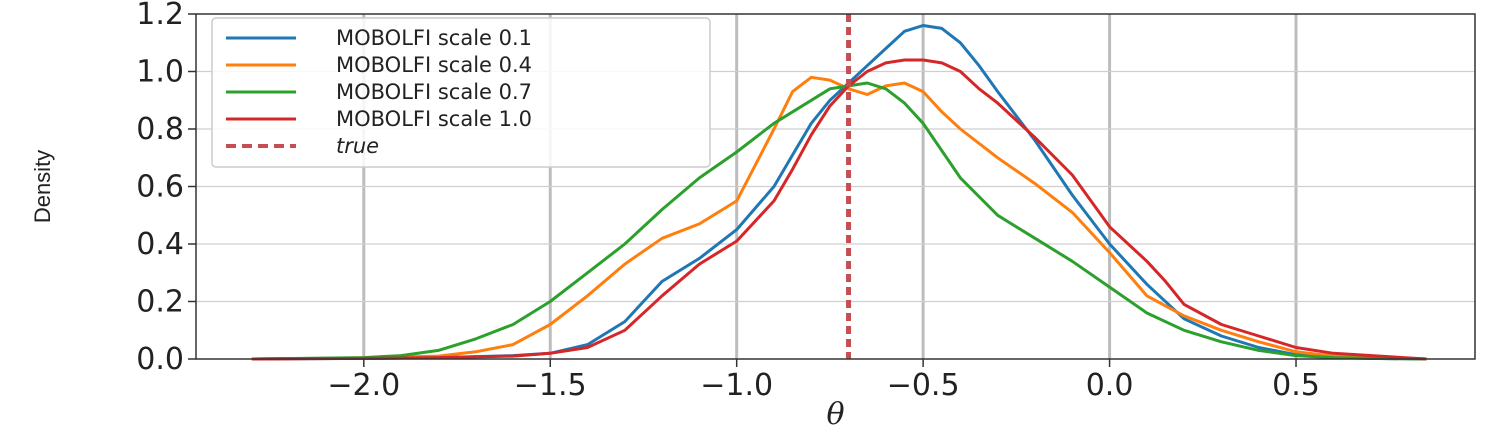 The image size is (1495, 436). What do you see at coordinates (160, 187) in the screenshot?
I see `y-tick-label: 0.6` at bounding box center [160, 187].